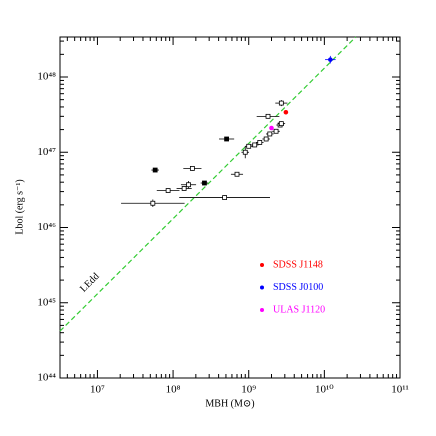 Image resolution: width=436 pixels, height=436 pixels. What do you see at coordinates (173, 390) in the screenshot?
I see `x-tick-label: 10⁸` at bounding box center [173, 390].